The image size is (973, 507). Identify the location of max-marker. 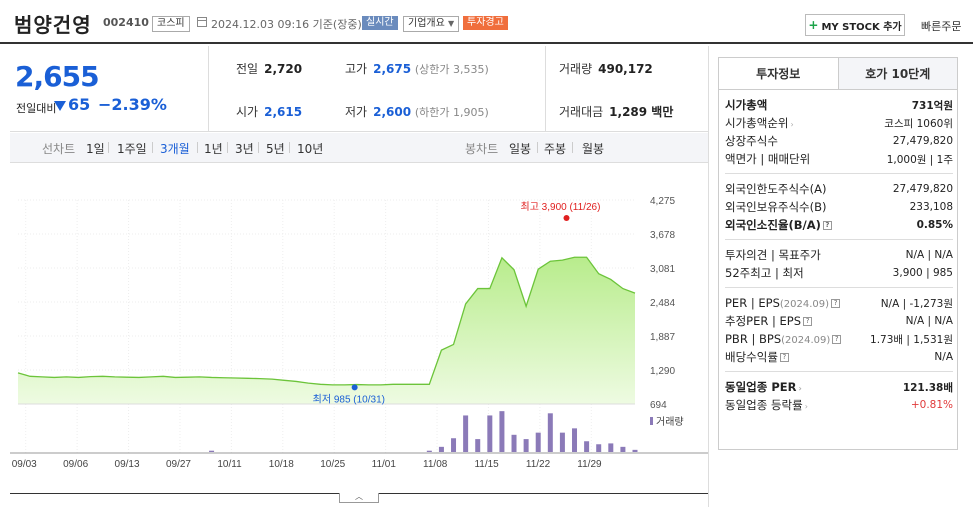
(566, 218).